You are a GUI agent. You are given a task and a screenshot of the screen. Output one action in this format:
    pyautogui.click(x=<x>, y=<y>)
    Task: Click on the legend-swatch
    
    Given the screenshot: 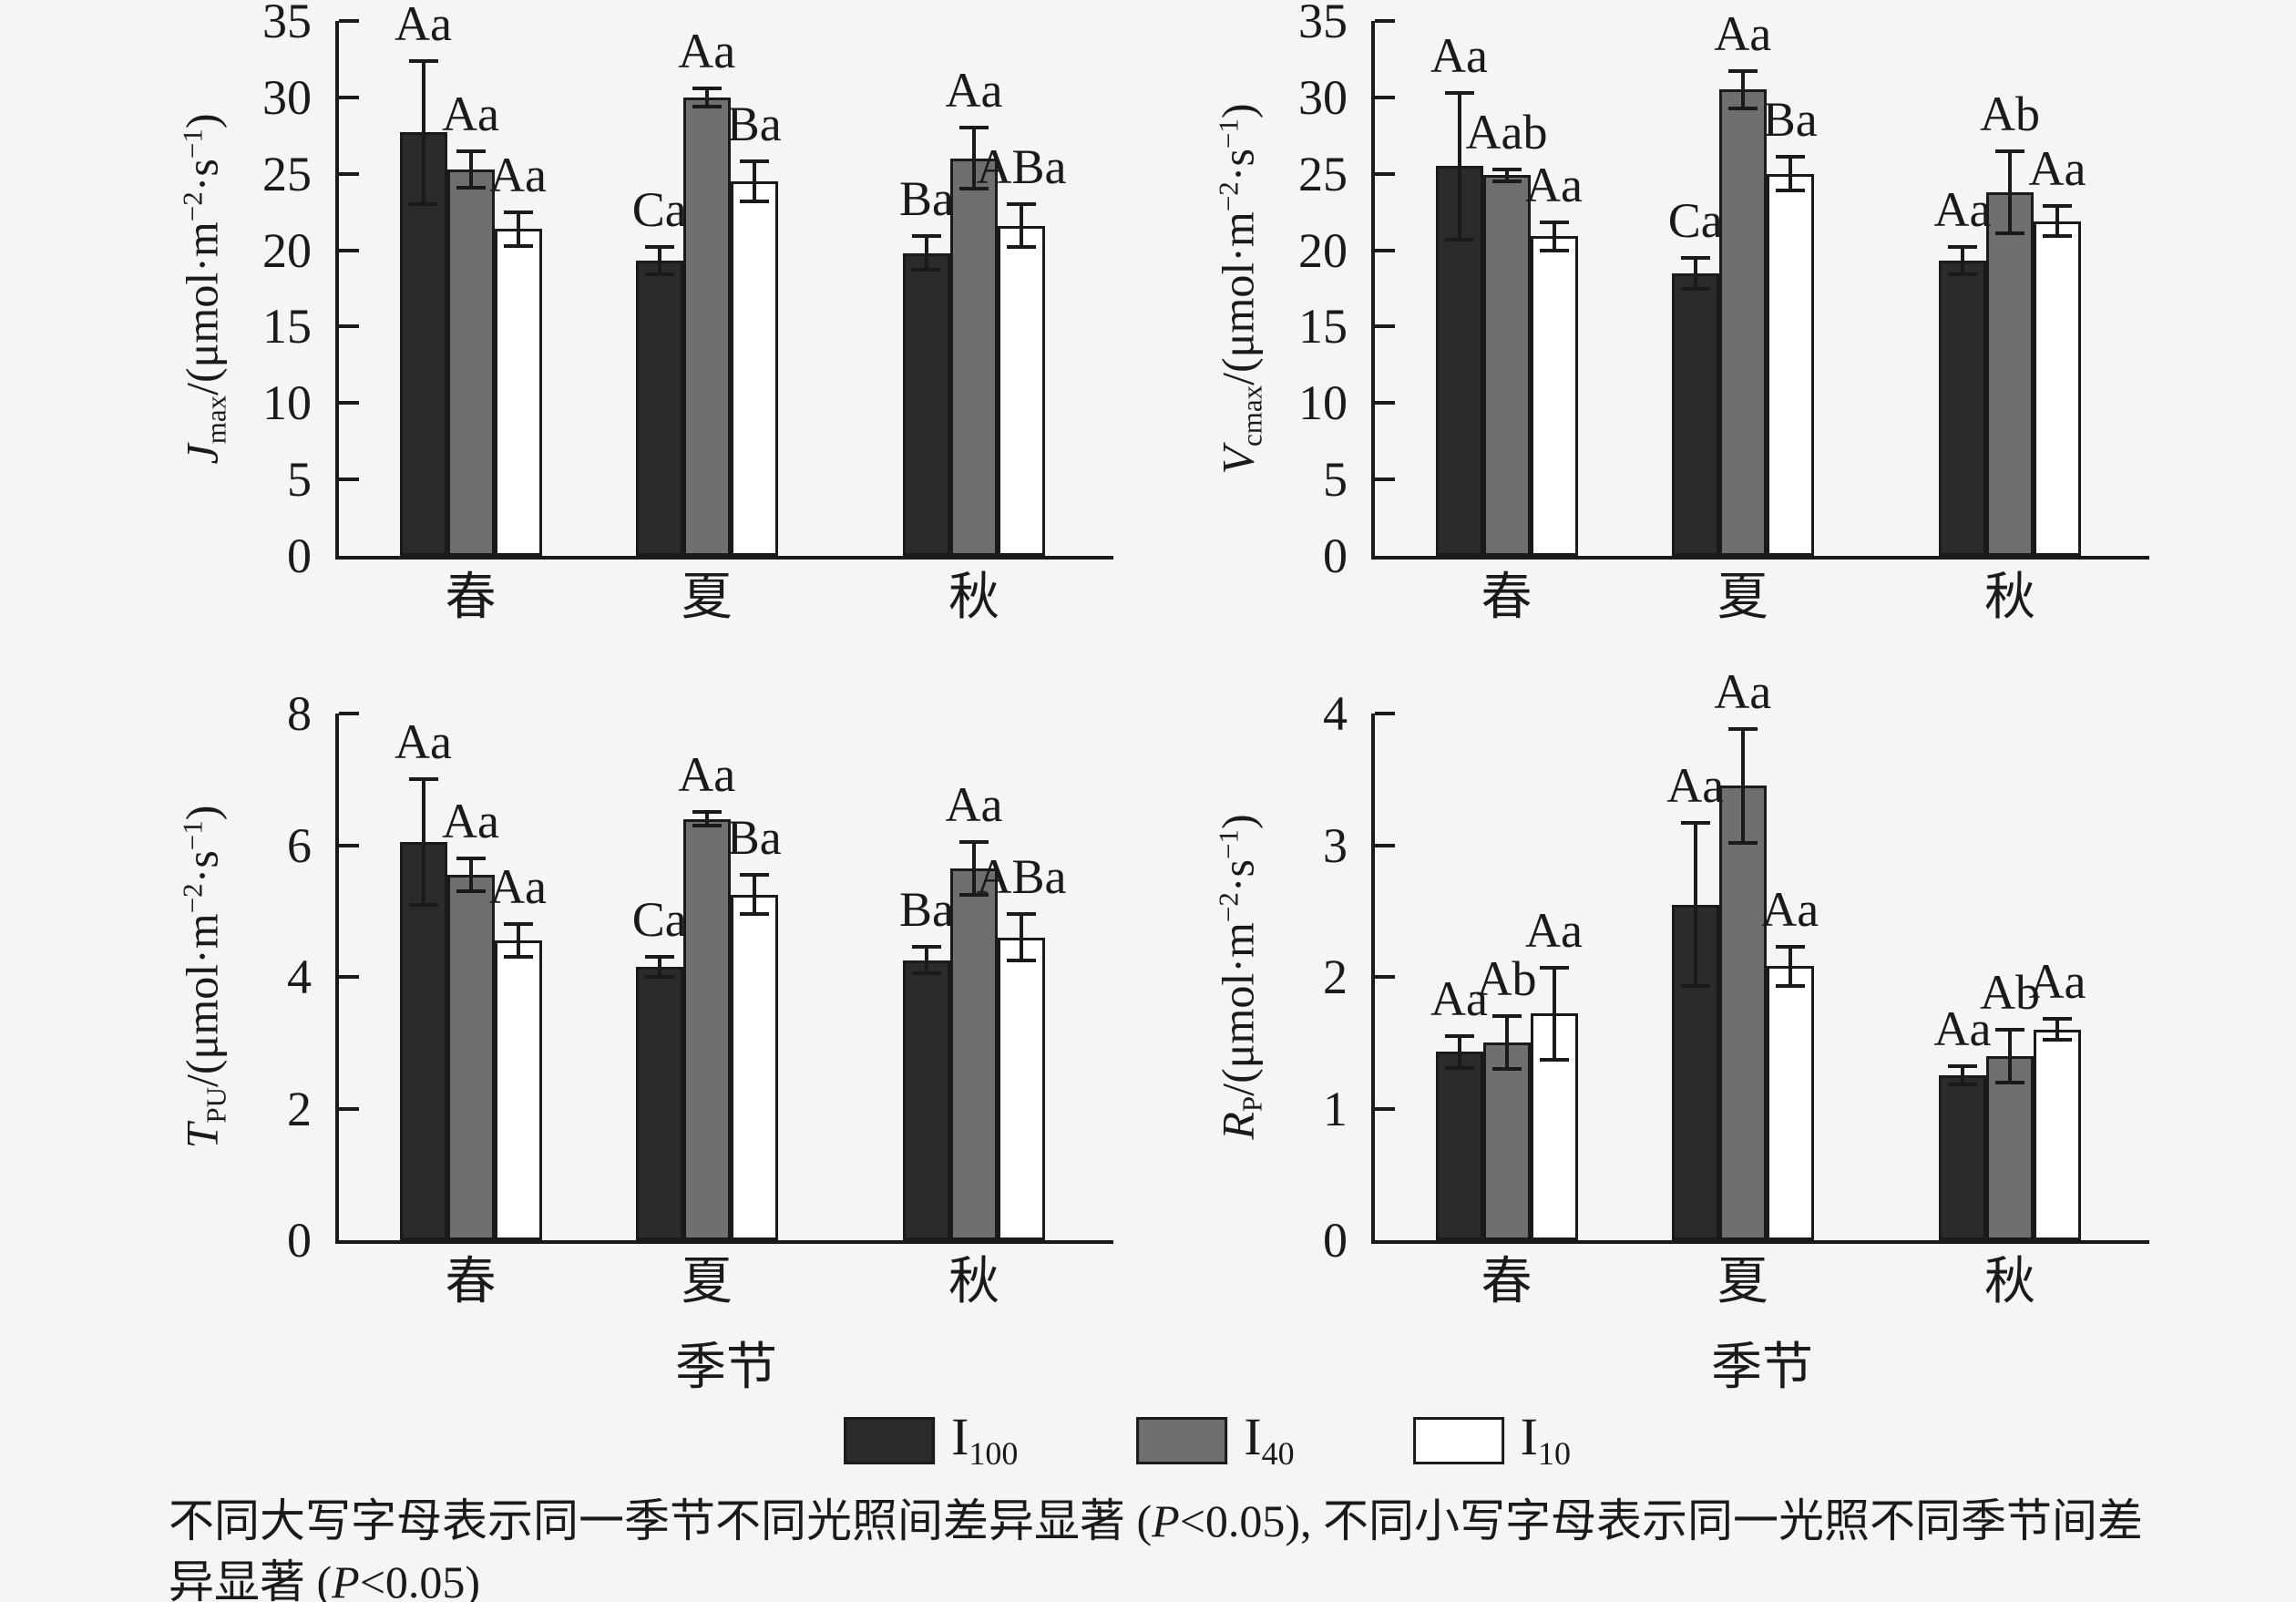 What is the action you would take?
    pyautogui.click(x=890, y=1440)
    